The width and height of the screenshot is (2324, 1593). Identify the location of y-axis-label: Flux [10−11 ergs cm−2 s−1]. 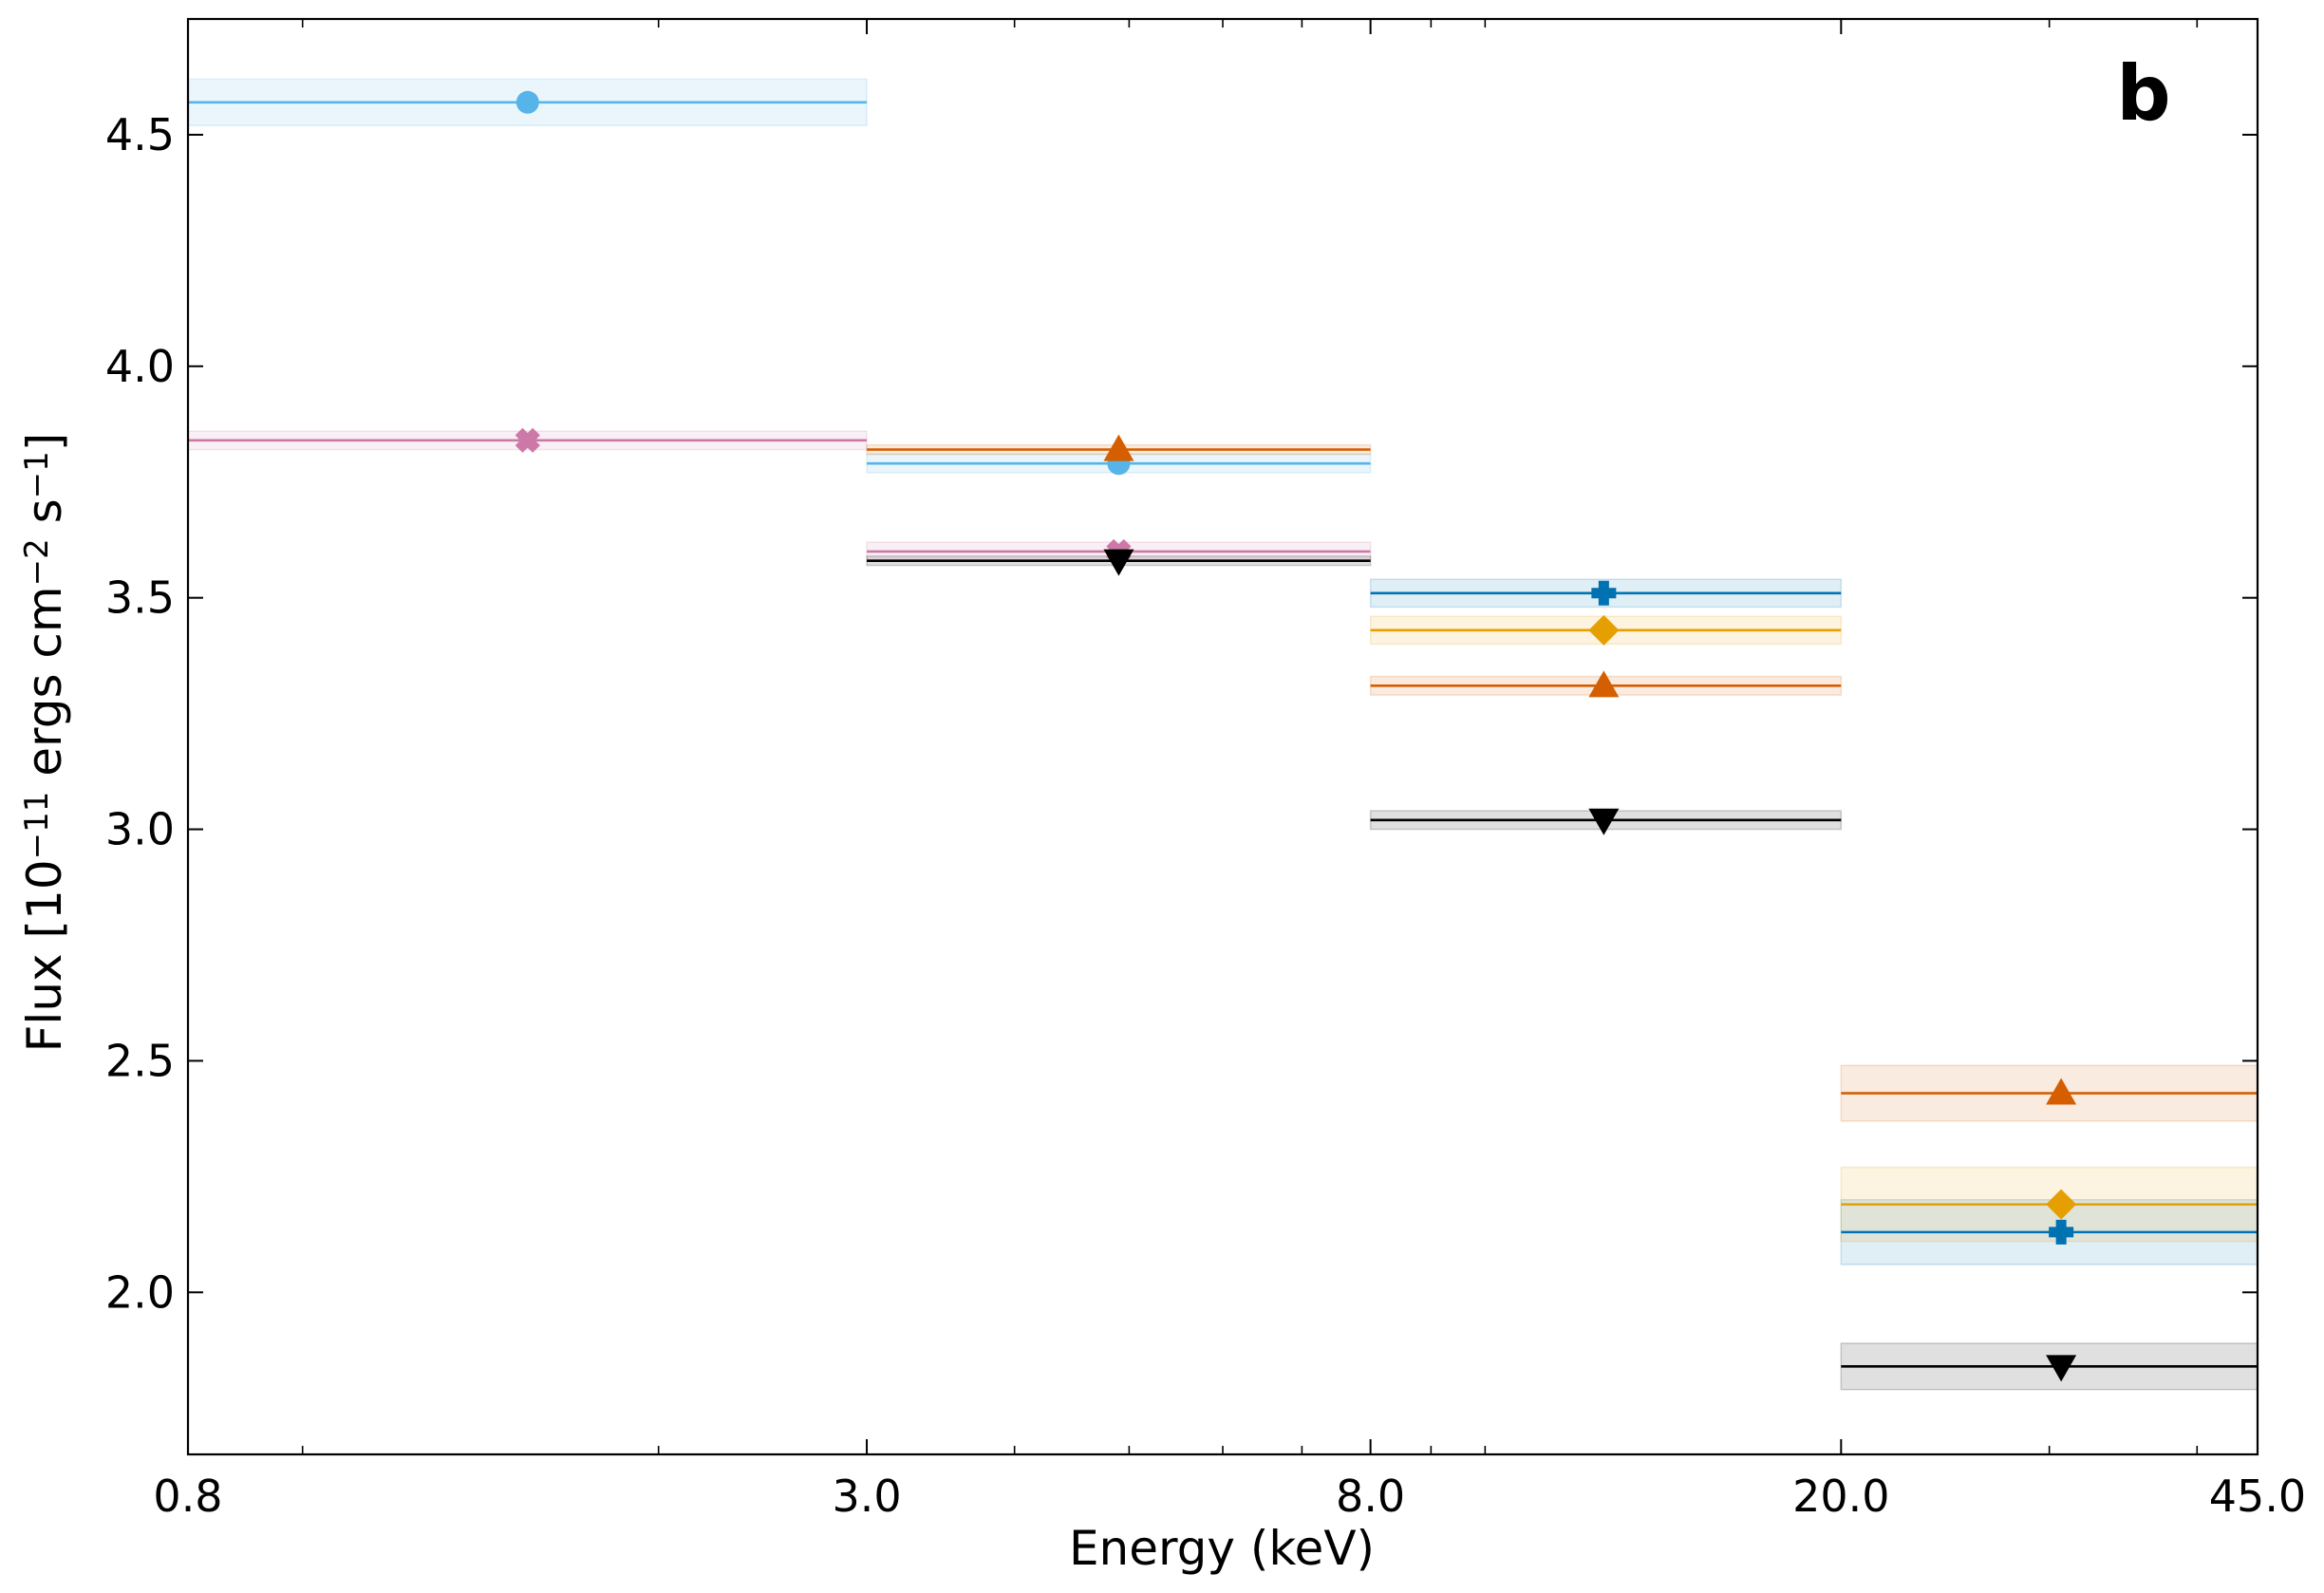
(44, 743).